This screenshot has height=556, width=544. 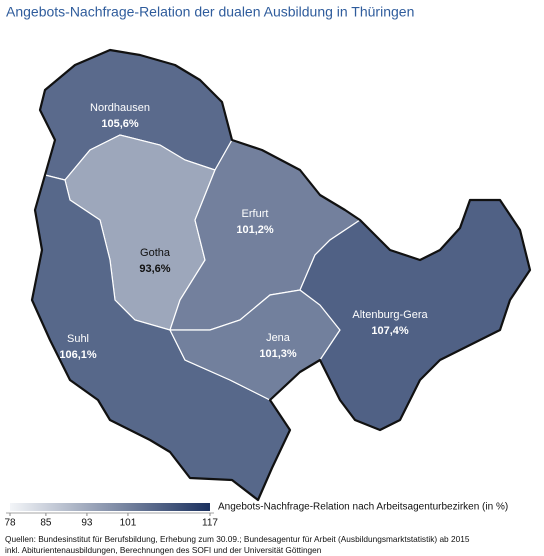 What do you see at coordinates (78, 339) in the screenshot?
I see `region-name: Suhl` at bounding box center [78, 339].